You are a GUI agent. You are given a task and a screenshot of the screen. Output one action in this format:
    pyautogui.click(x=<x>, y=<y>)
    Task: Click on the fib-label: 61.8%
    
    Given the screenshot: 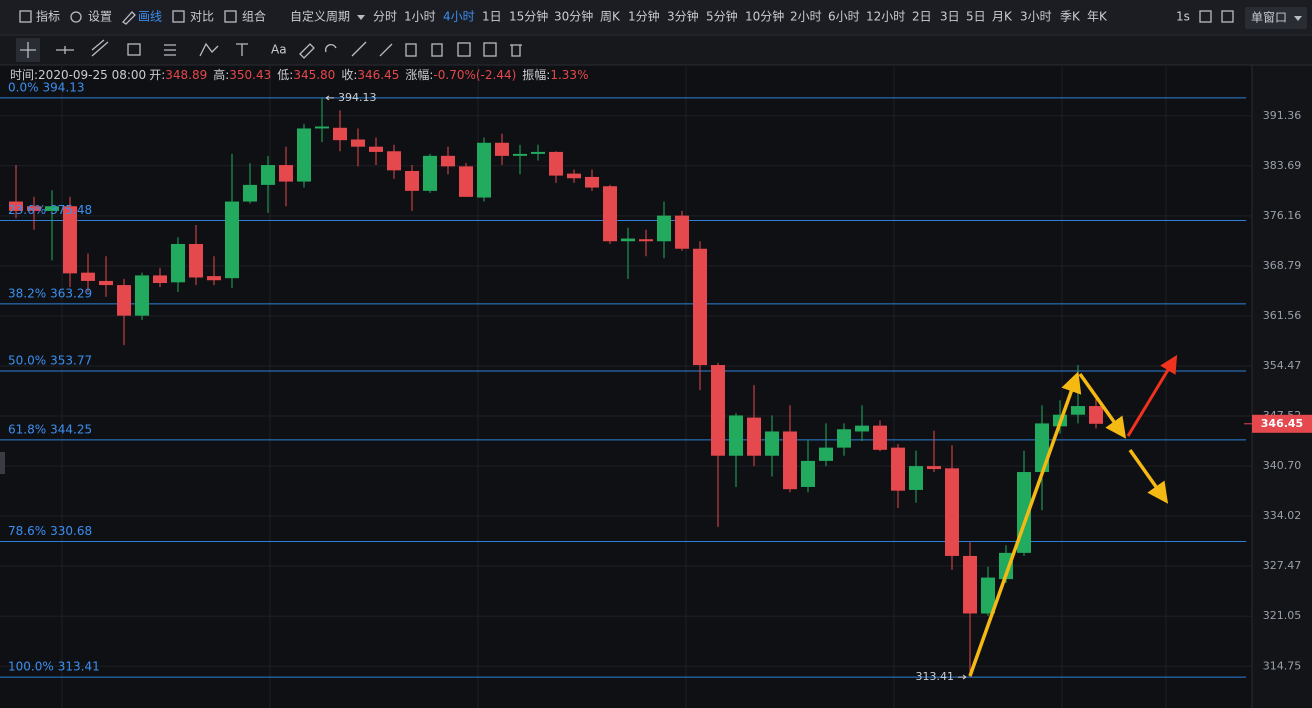 What is the action you would take?
    pyautogui.click(x=27, y=429)
    